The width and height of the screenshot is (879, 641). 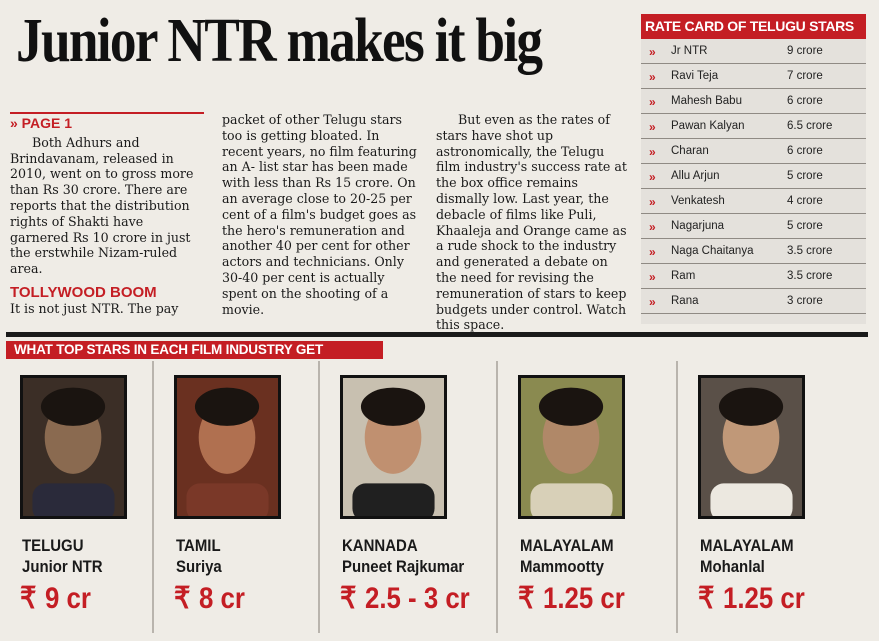 What do you see at coordinates (417, 598) in the screenshot?
I see `fee-value: 2.5 - 3 cr` at bounding box center [417, 598].